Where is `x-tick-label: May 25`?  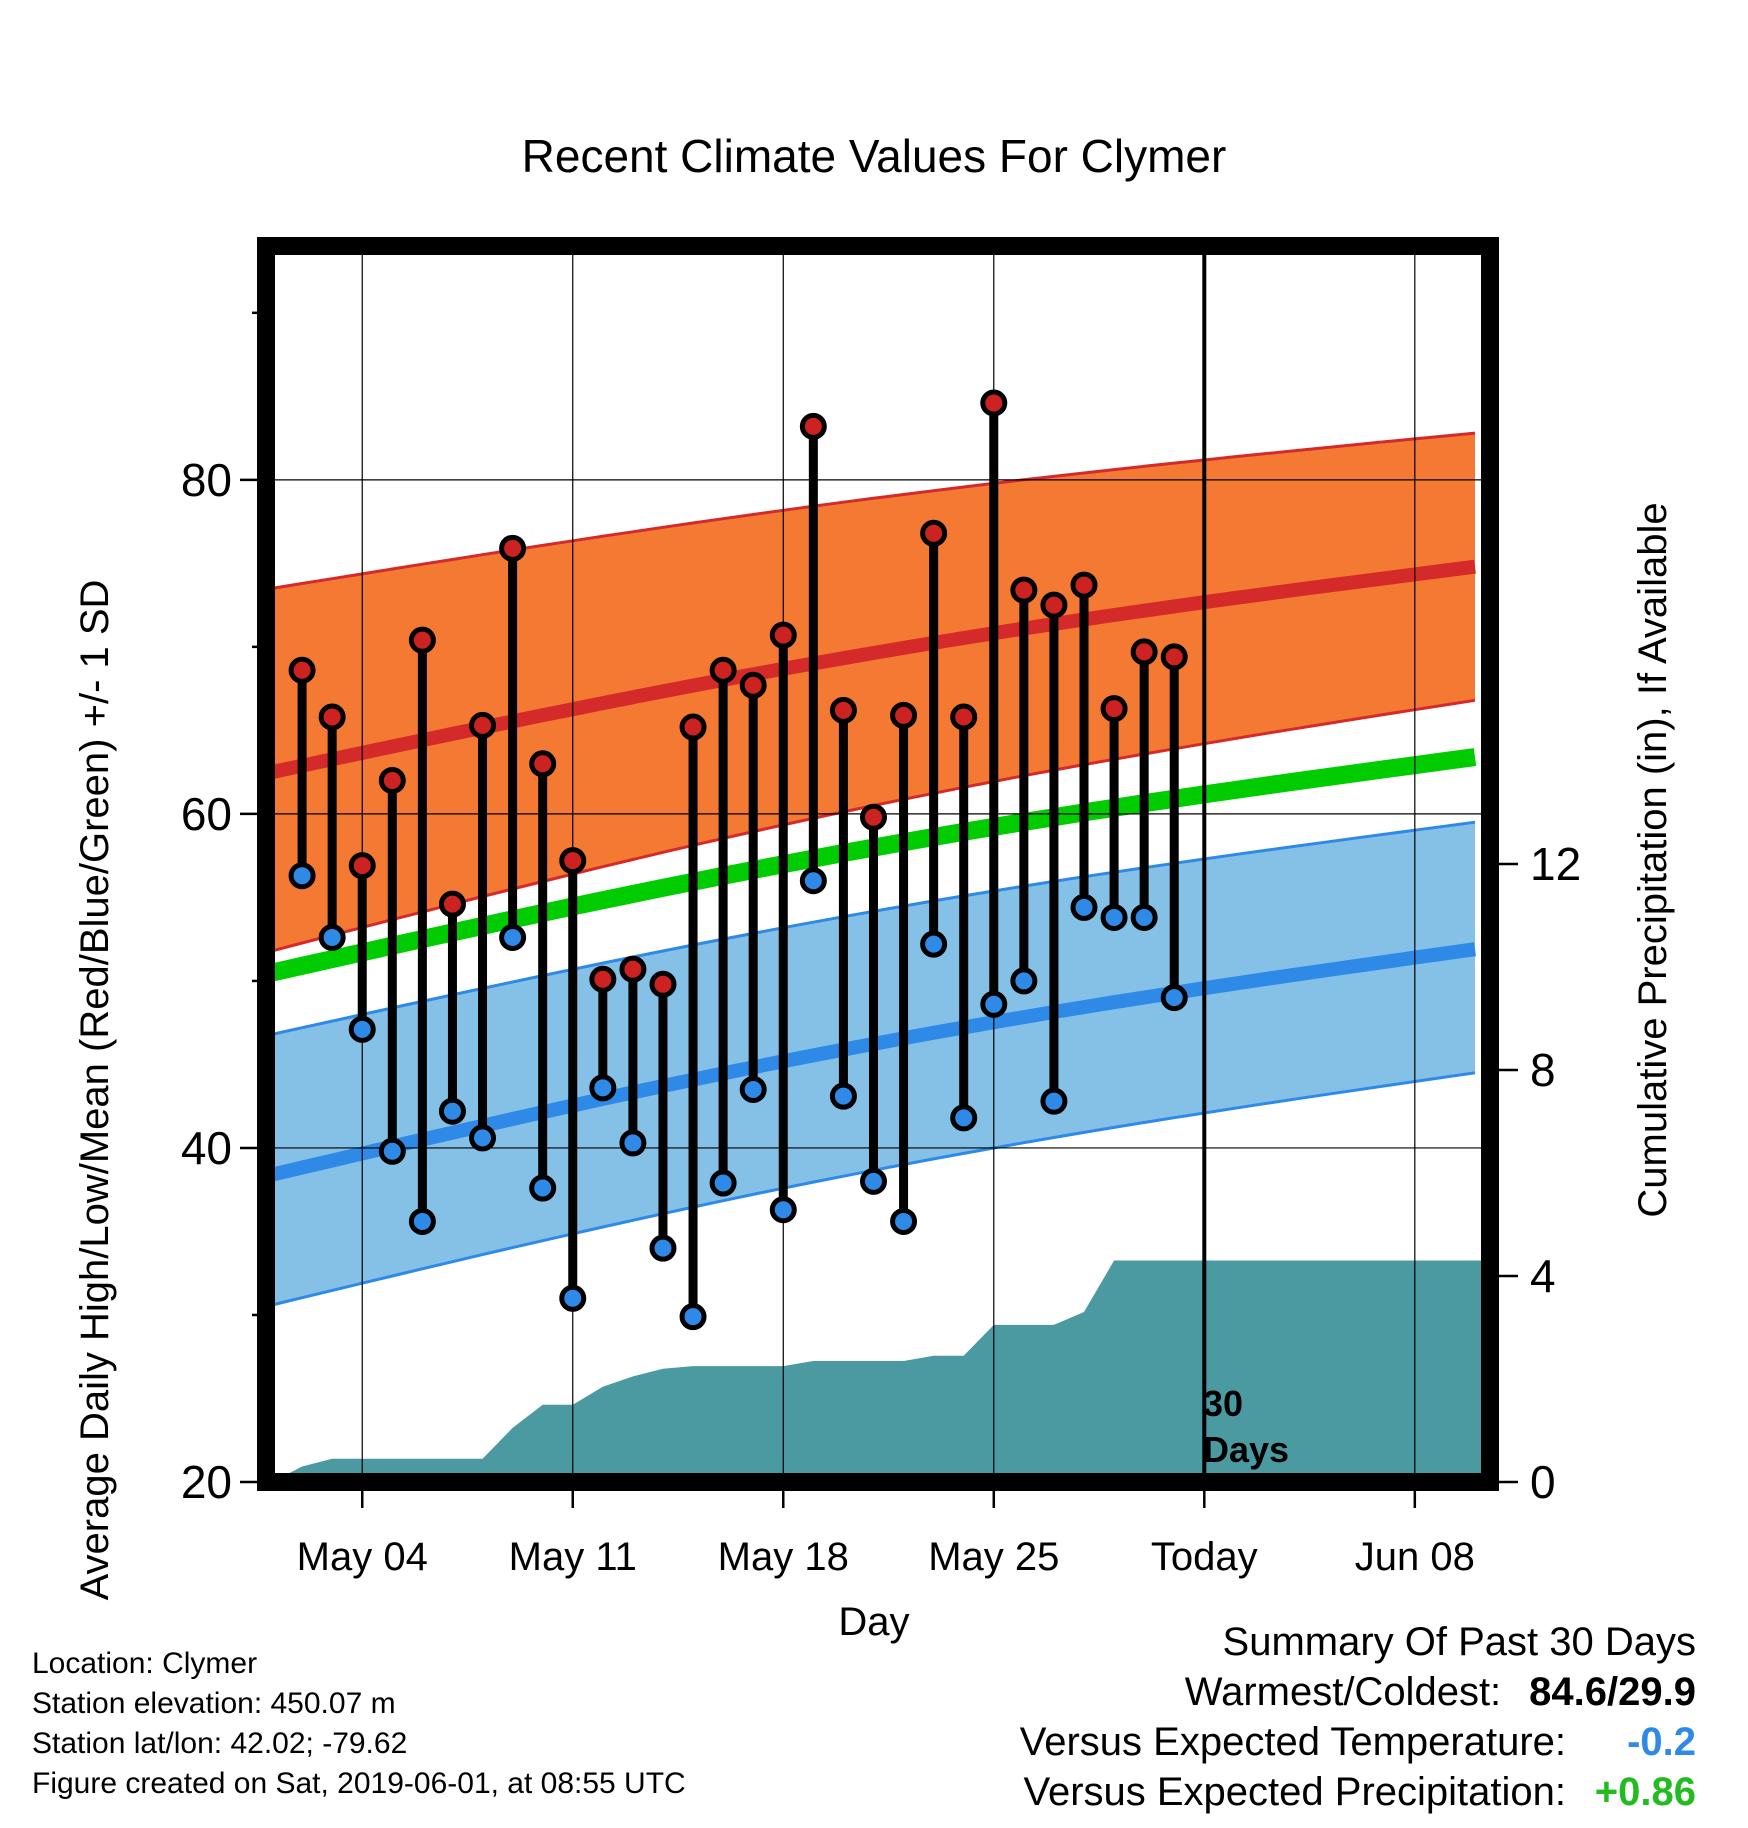 x-tick-label: May 25 is located at coordinates (993, 1557).